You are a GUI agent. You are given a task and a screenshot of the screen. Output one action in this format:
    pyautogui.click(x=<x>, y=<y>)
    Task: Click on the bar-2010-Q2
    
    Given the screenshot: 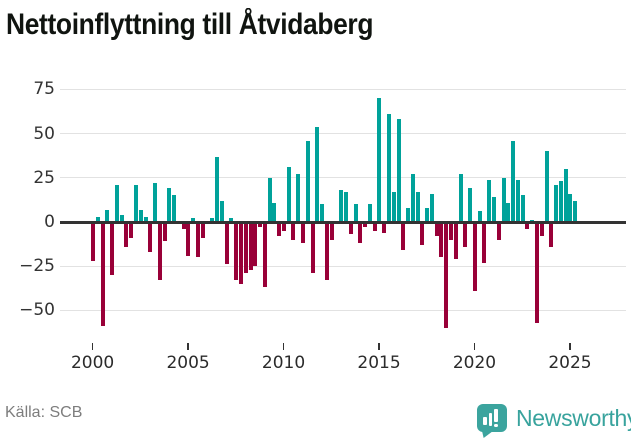 What is the action you would take?
    pyautogui.click(x=288, y=194)
    